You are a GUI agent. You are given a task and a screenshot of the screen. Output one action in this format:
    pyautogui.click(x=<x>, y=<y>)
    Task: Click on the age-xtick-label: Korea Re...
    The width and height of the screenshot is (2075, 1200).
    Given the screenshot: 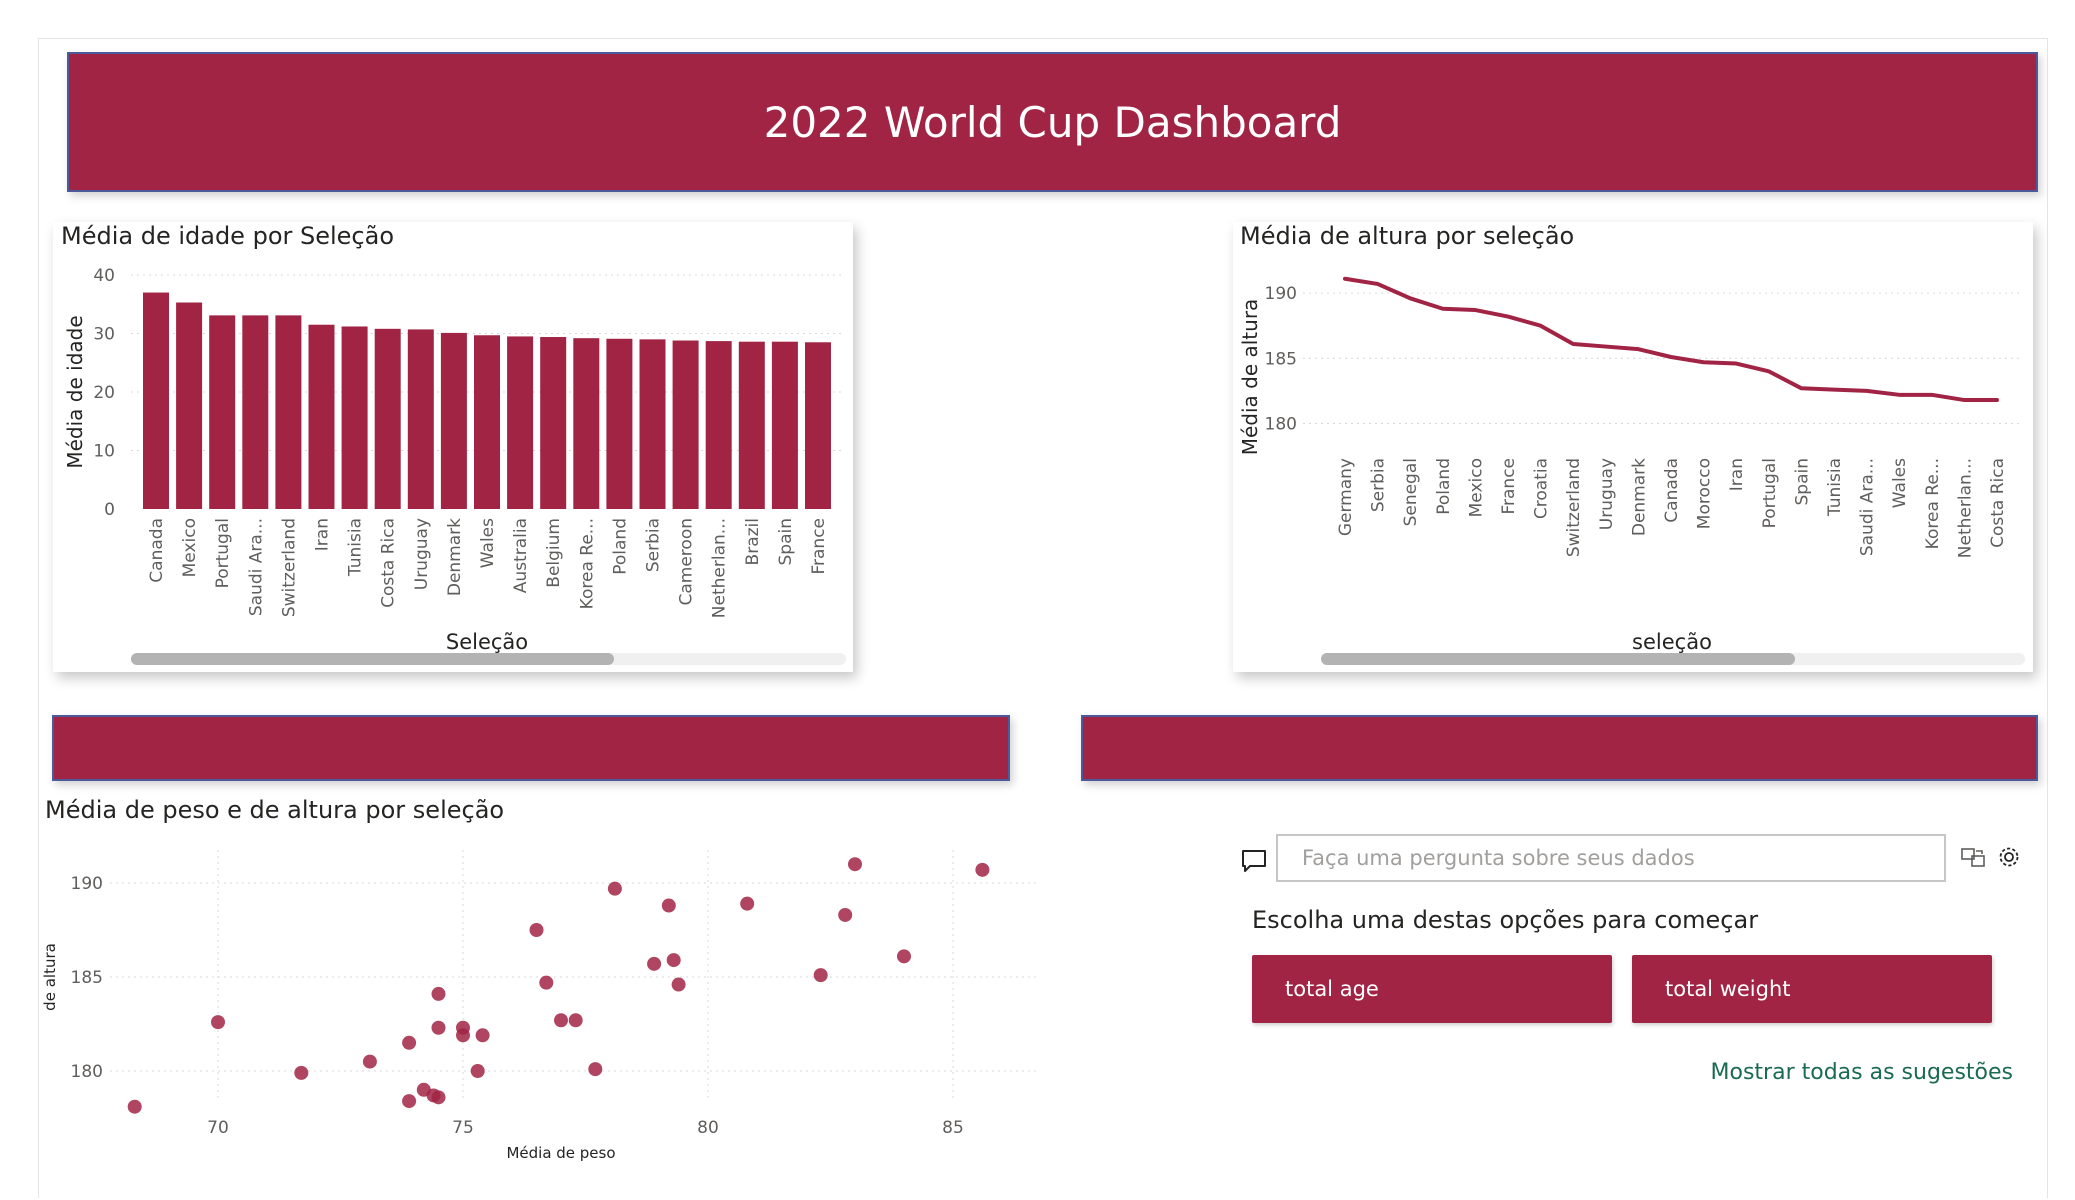 What is the action you would take?
    pyautogui.click(x=587, y=563)
    